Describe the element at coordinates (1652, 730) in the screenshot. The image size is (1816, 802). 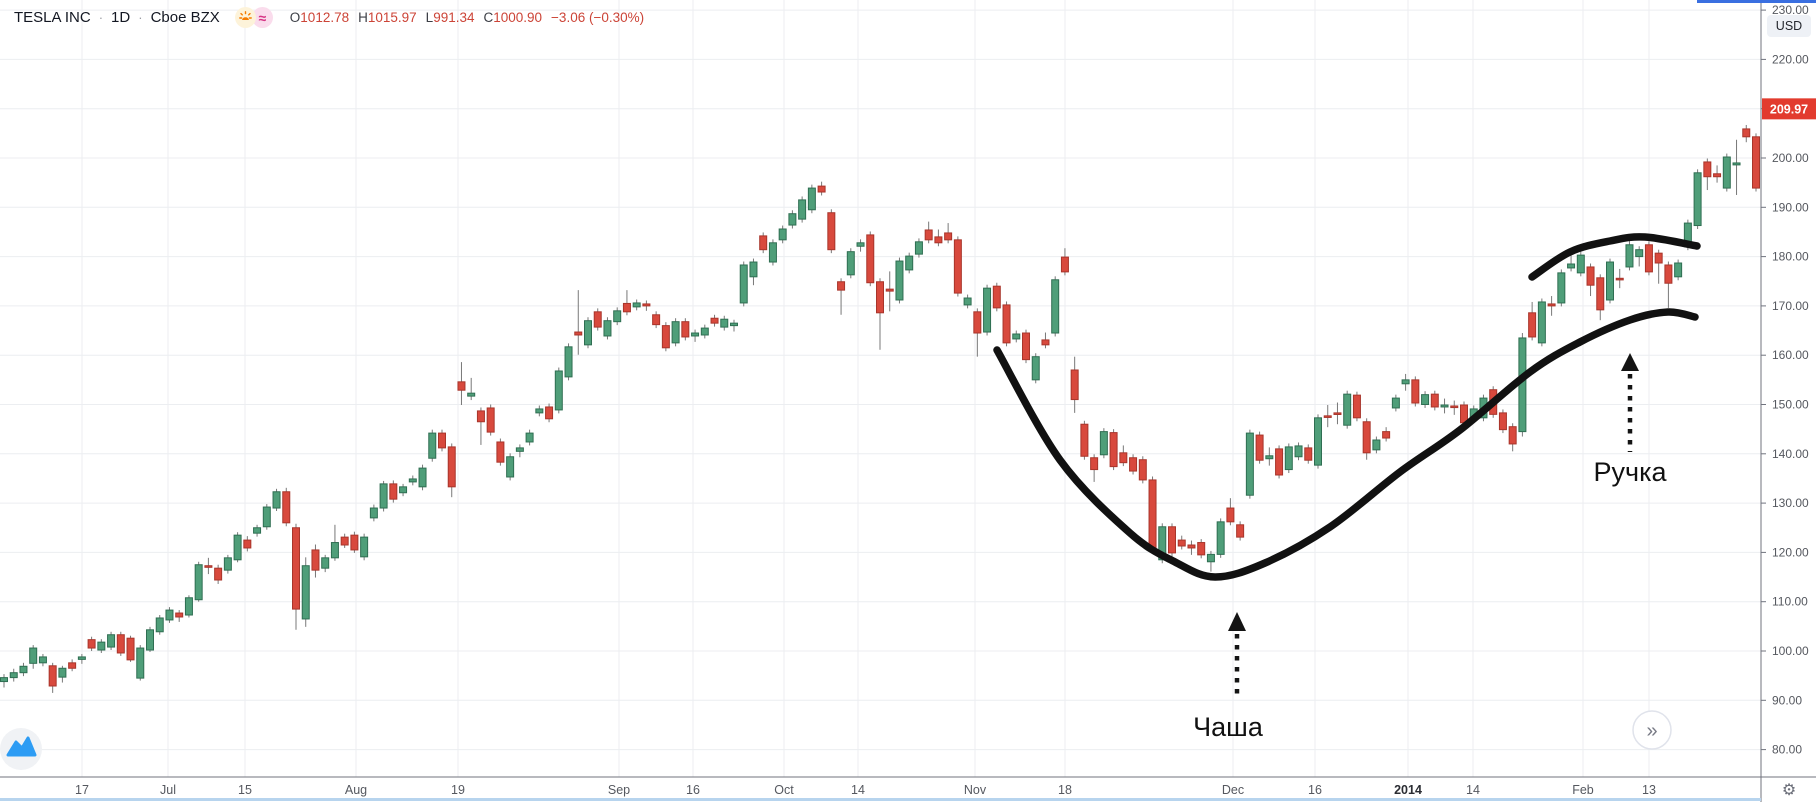
I see `goto-realtime-button: »` at that location.